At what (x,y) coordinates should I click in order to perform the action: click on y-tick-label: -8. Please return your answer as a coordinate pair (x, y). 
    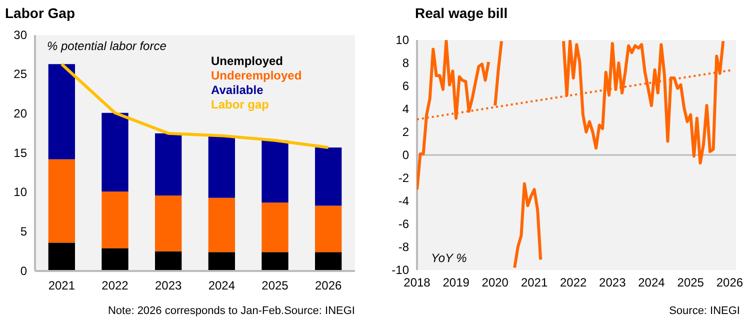
    Looking at the image, I should click on (404, 247).